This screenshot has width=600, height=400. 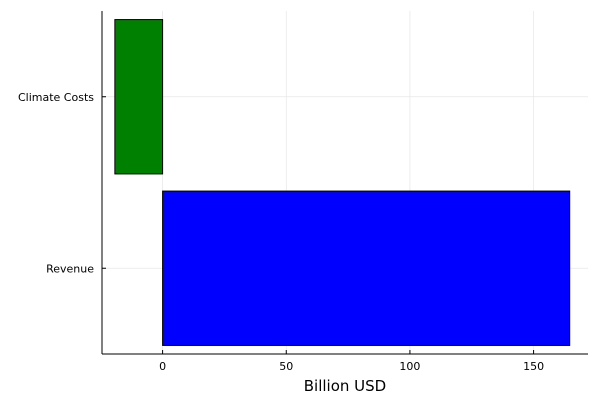 I want to click on x-tick-label: 150, so click(x=533, y=366).